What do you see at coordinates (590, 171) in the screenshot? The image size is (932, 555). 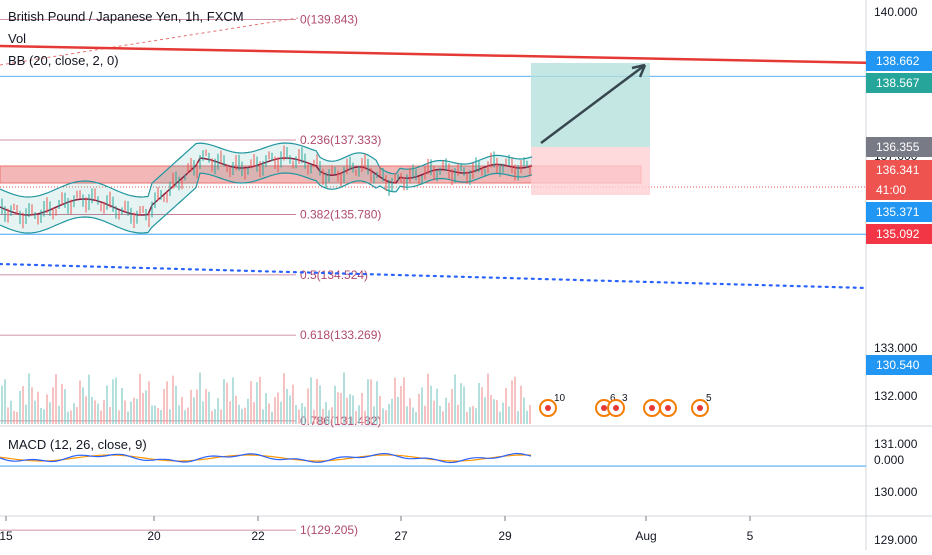 I see `stop-zone` at bounding box center [590, 171].